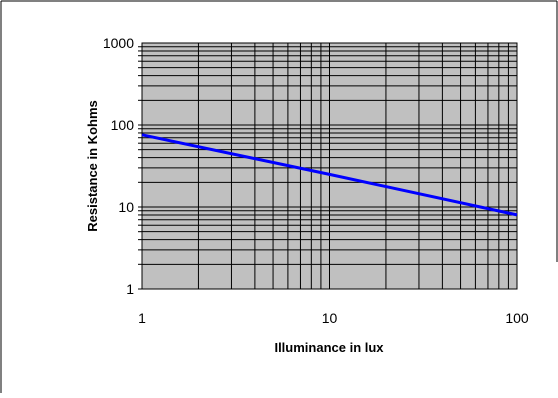 The image size is (558, 398). I want to click on y-tick-label: 10, so click(126, 207).